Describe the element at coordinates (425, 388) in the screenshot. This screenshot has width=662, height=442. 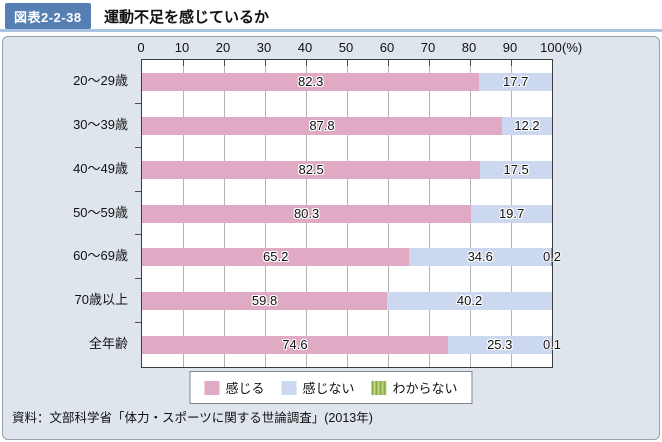
I see `legend-label-unknown: わからない` at that location.